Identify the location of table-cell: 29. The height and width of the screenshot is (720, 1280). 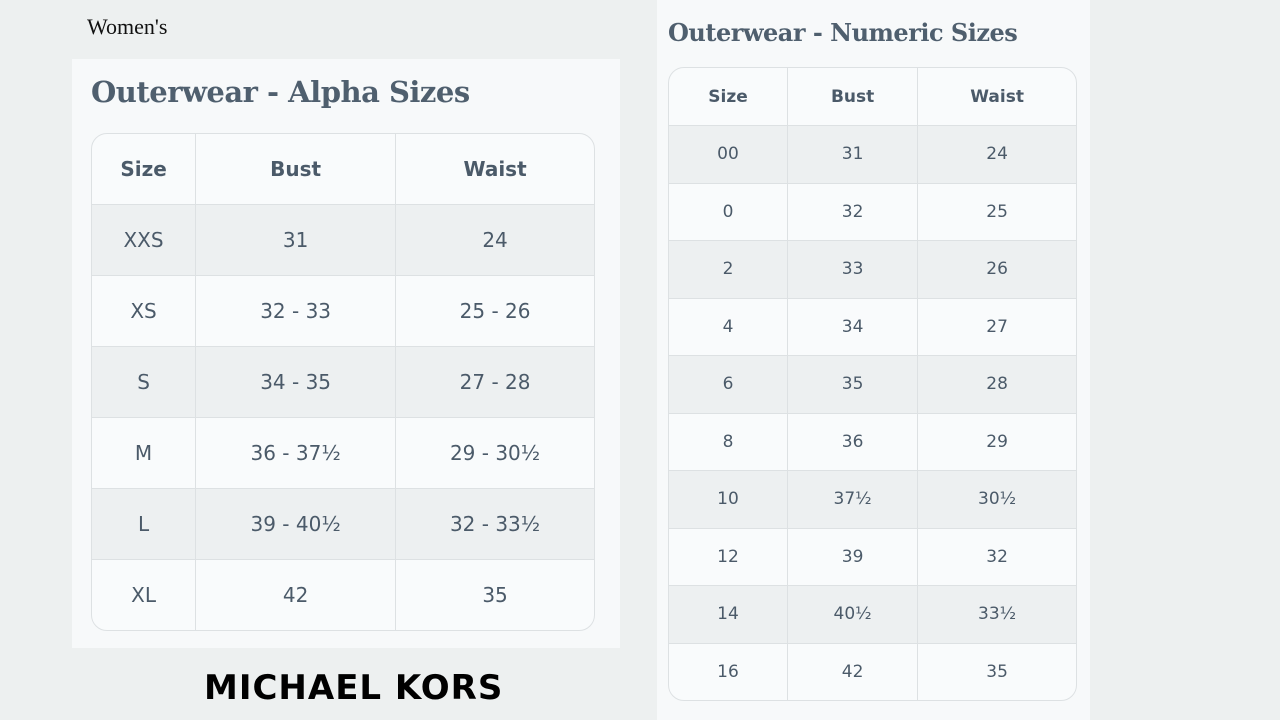
(997, 442).